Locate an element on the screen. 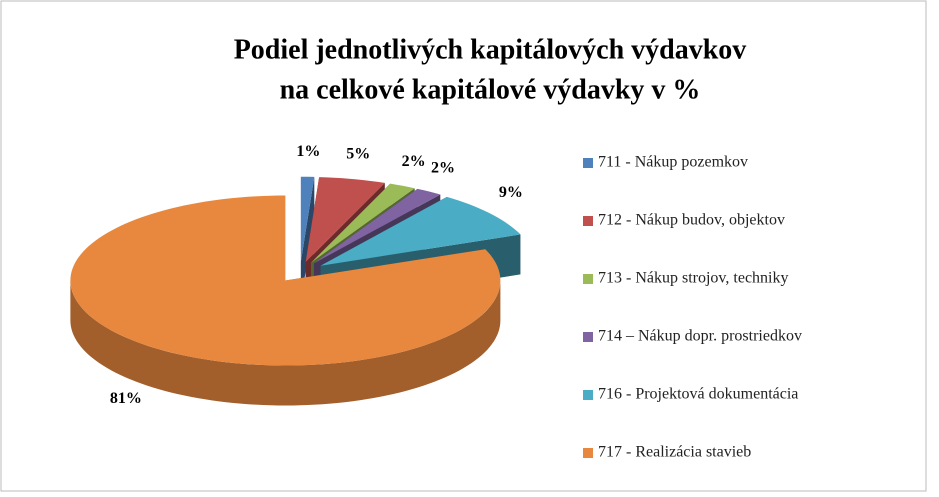  slice-wall is located at coordinates (307, 239).